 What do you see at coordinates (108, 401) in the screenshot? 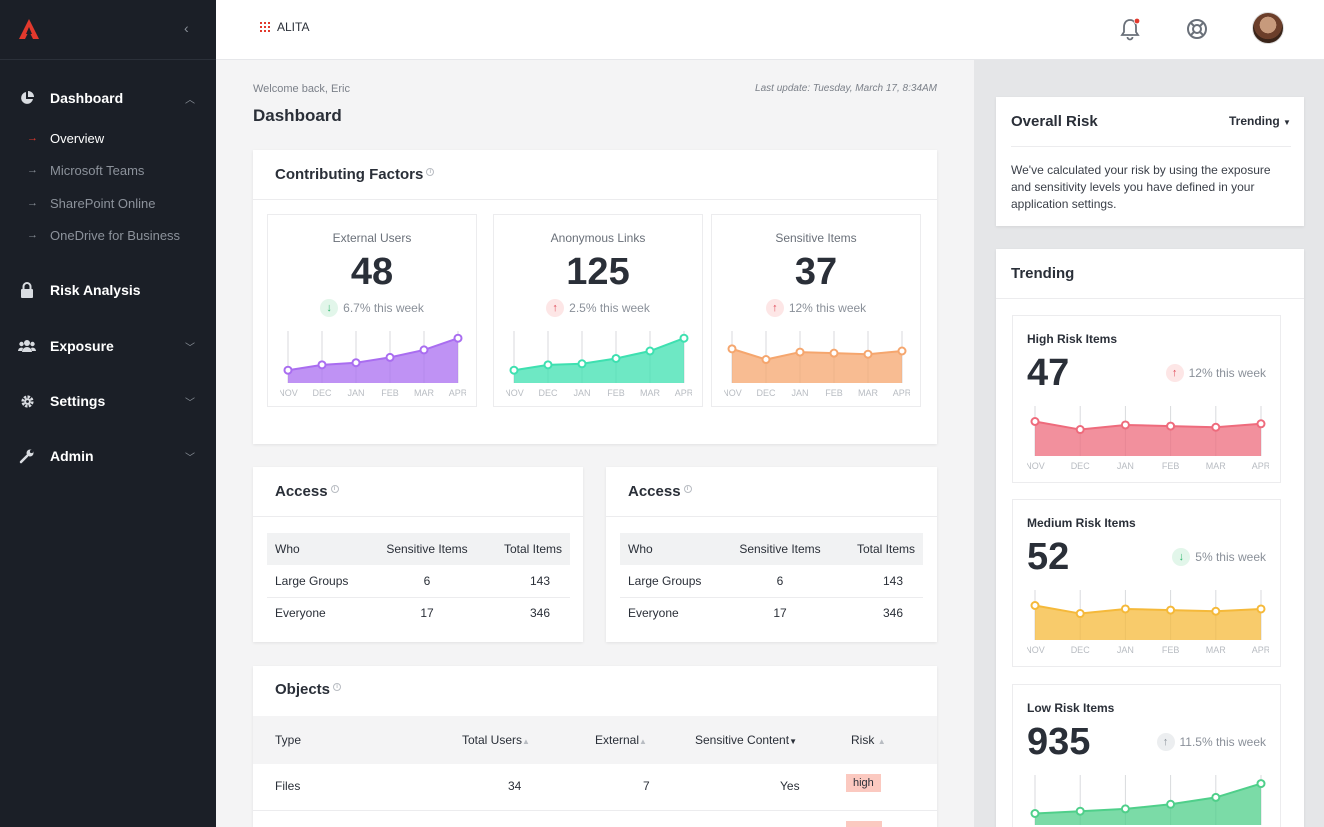
I see `sidebar-item-settings: Settings ﹀` at bounding box center [108, 401].